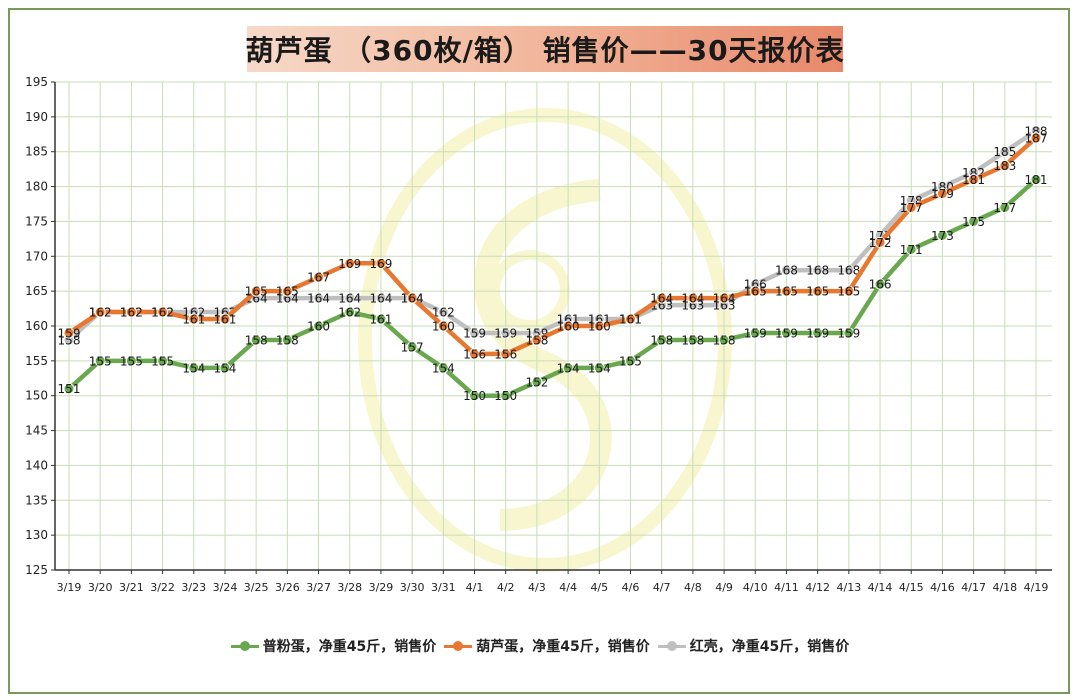 This screenshot has width=1080, height=700. What do you see at coordinates (537, 587) in the screenshot?
I see `x-tick-label: 4/3` at bounding box center [537, 587].